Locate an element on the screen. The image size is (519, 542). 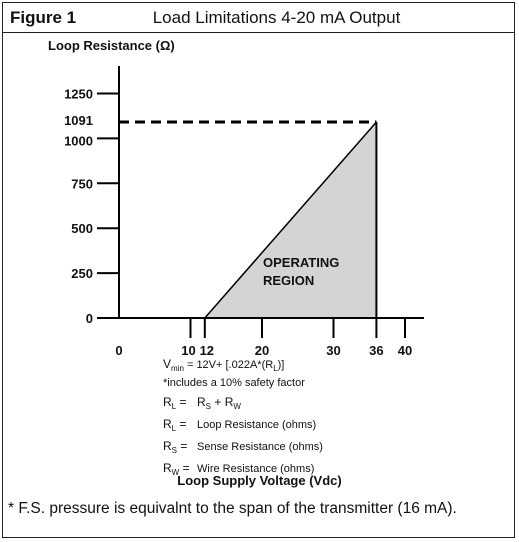
desc-wire: Wire Resistance (ohms) is located at coordinates (256, 469).